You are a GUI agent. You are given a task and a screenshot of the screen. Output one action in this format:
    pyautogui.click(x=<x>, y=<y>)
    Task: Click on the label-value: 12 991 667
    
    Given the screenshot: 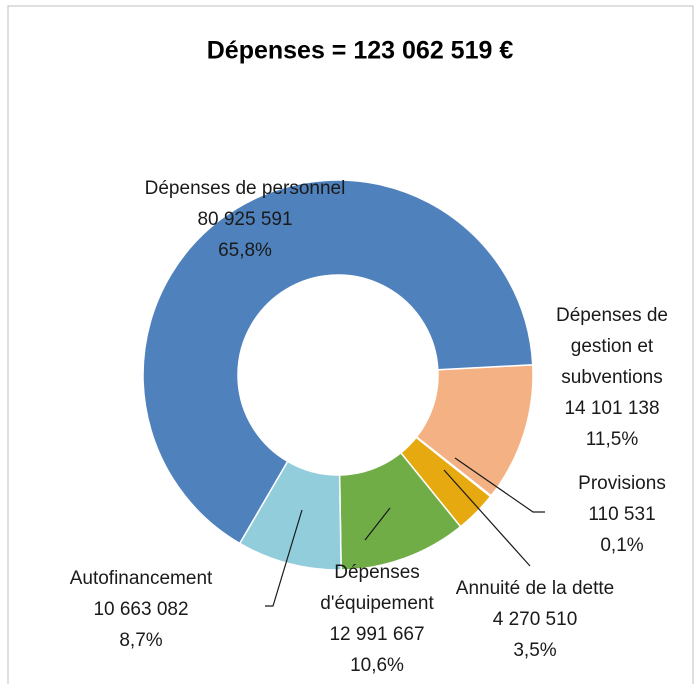 What is the action you would take?
    pyautogui.click(x=377, y=634)
    